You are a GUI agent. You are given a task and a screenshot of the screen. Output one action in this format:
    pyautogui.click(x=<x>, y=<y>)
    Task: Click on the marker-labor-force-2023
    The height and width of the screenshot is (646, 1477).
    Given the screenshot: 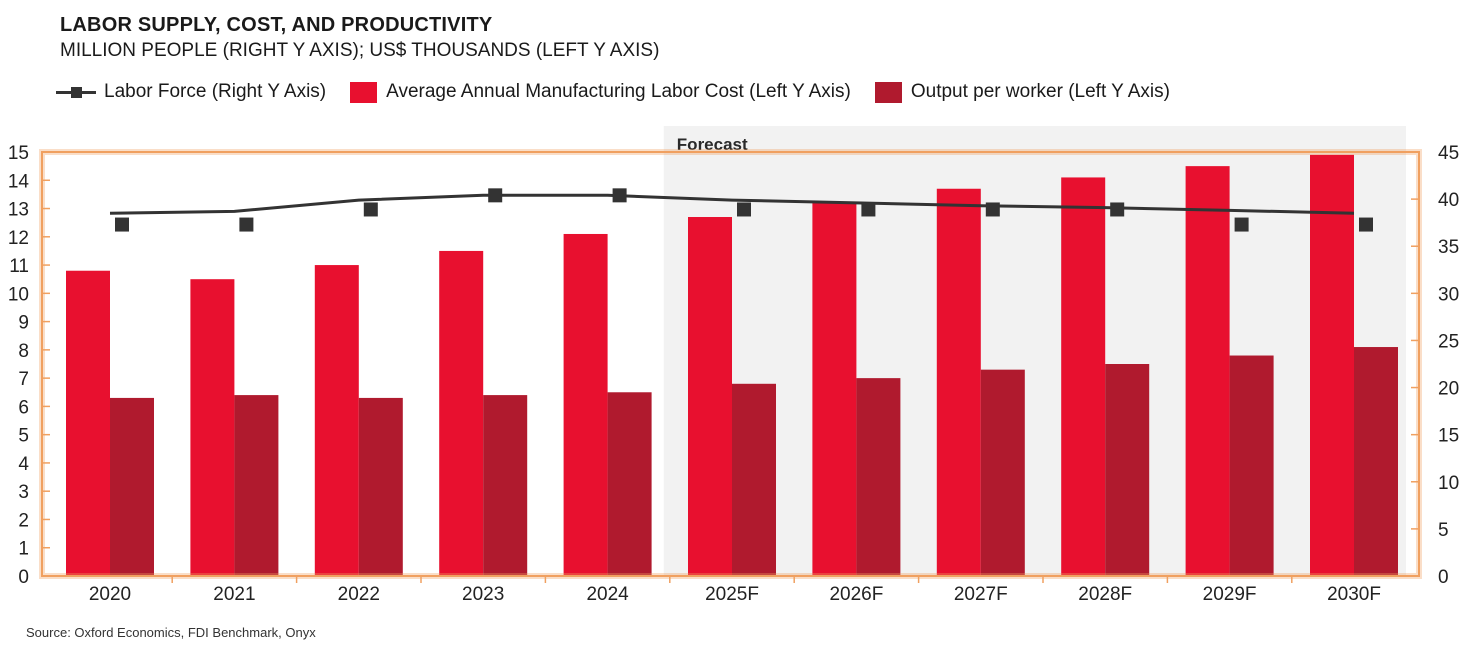 What is the action you would take?
    pyautogui.click(x=495, y=195)
    